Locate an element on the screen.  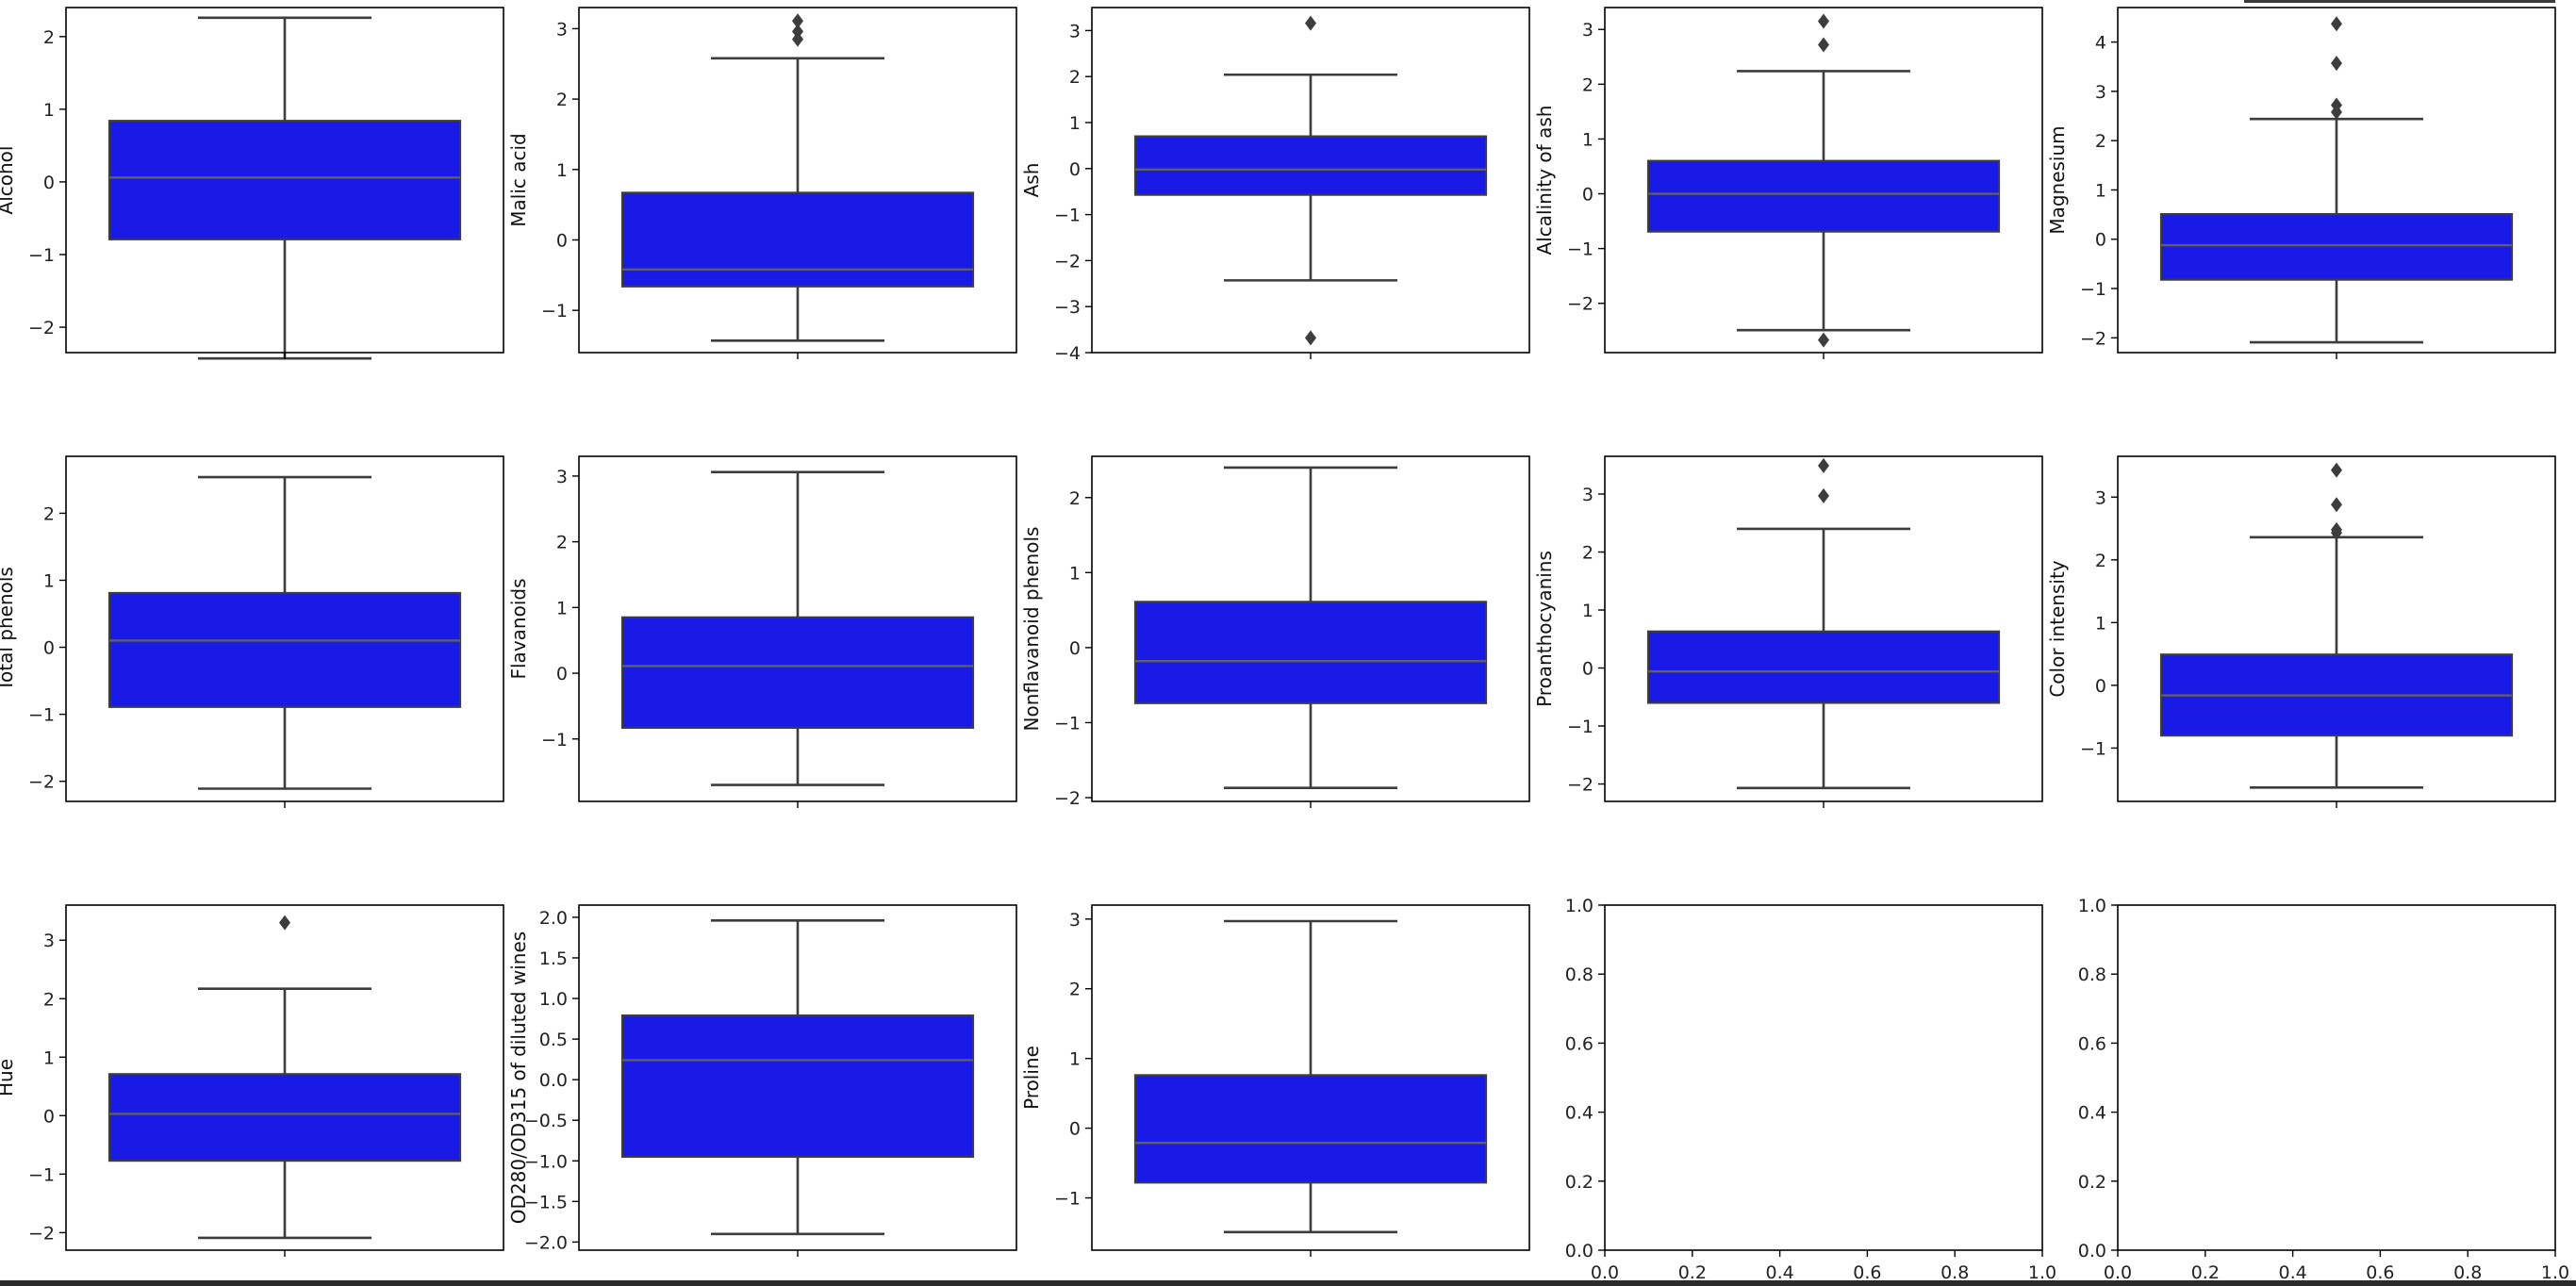
y-tick-label: 2.0 is located at coordinates (553, 919).